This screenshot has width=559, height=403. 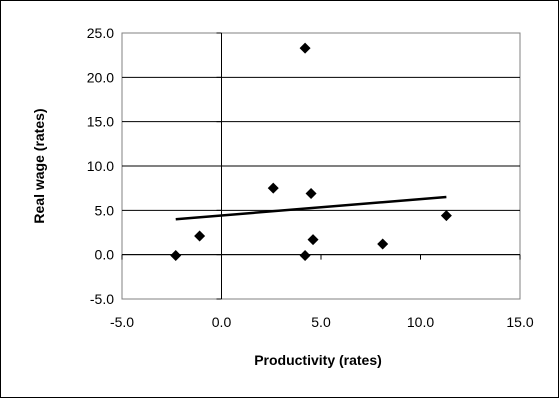 I want to click on trendline, so click(x=311, y=208).